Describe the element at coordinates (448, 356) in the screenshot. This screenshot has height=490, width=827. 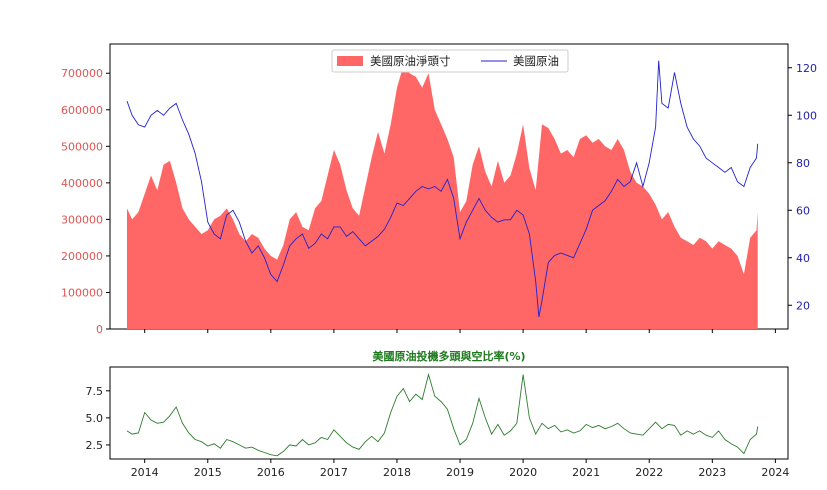
I see `ratio-chart-title: 美國原油投機多頭與空比率(%)` at that location.